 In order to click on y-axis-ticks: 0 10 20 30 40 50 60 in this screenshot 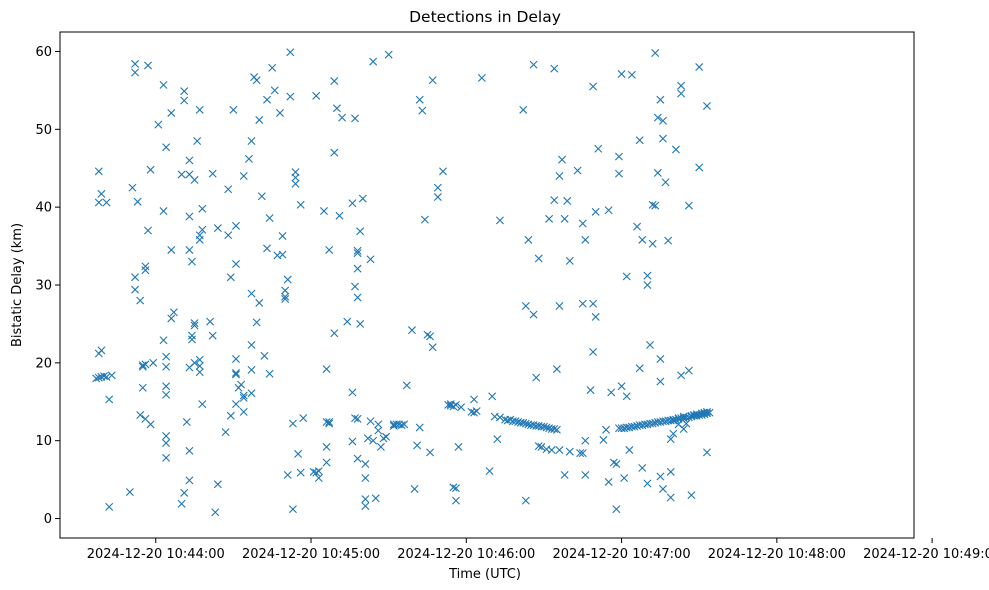, I will do `click(47, 286)`.